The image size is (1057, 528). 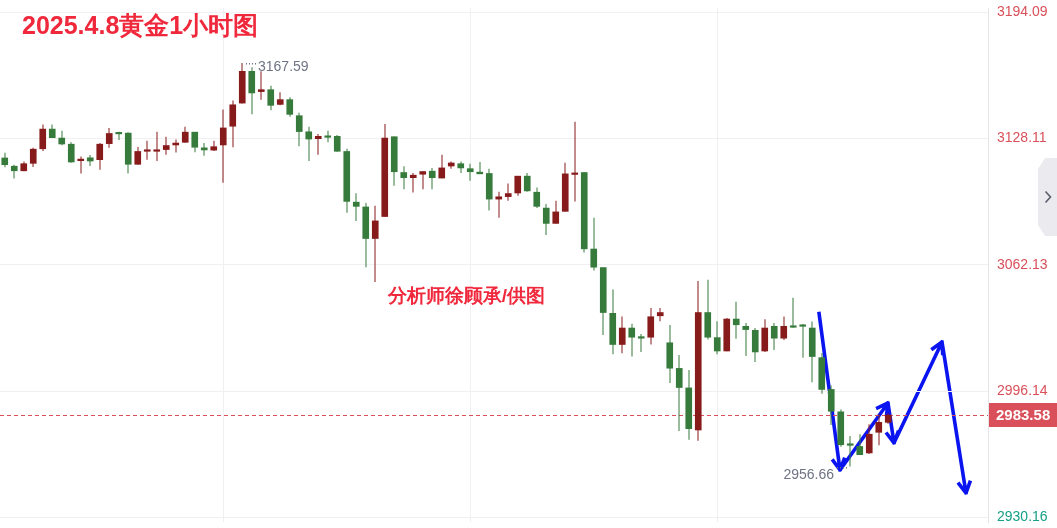 I want to click on annotation: 2956.66, so click(x=809, y=474).